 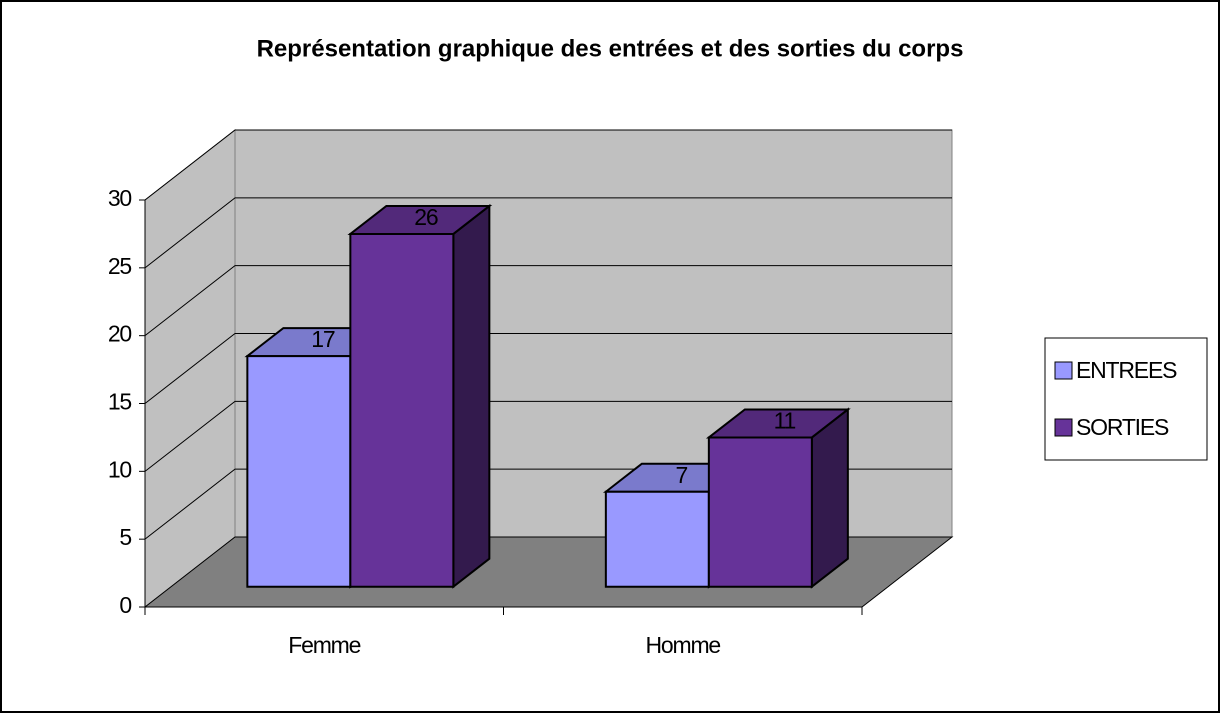 What do you see at coordinates (1122, 427) in the screenshot?
I see `legend-label: SORTIES` at bounding box center [1122, 427].